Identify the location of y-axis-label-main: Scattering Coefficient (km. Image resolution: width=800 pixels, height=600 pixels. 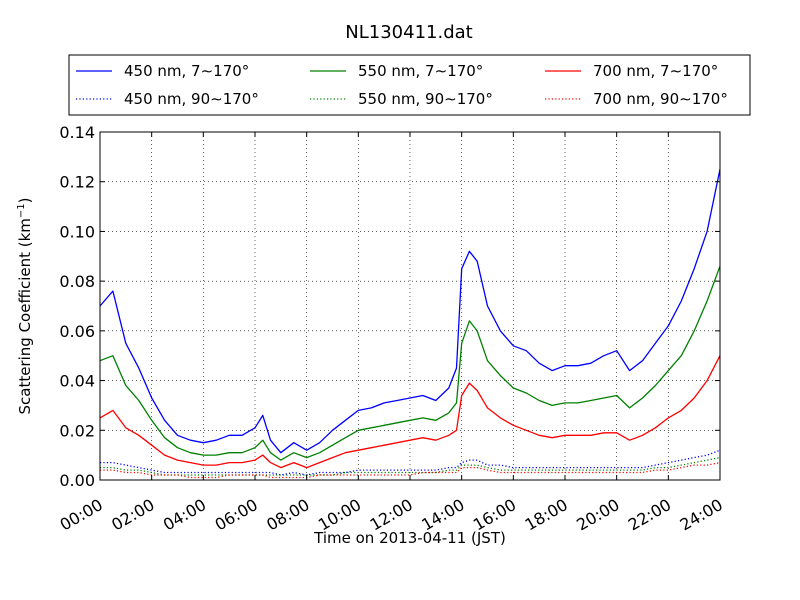
(25, 316).